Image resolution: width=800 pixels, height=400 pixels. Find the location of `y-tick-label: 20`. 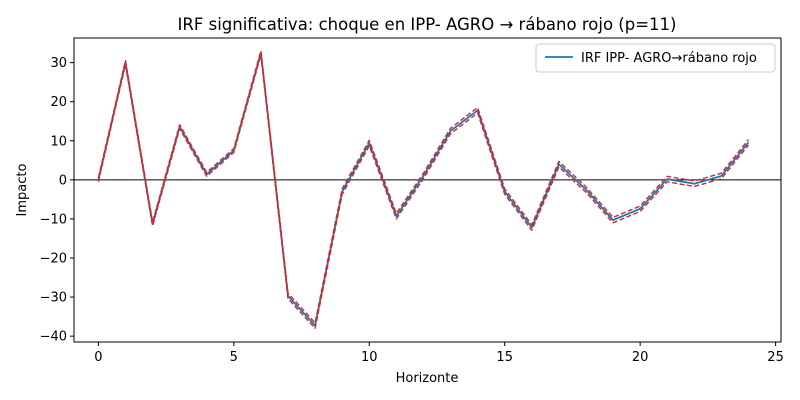

y-tick-label: 20 is located at coordinates (58, 102).